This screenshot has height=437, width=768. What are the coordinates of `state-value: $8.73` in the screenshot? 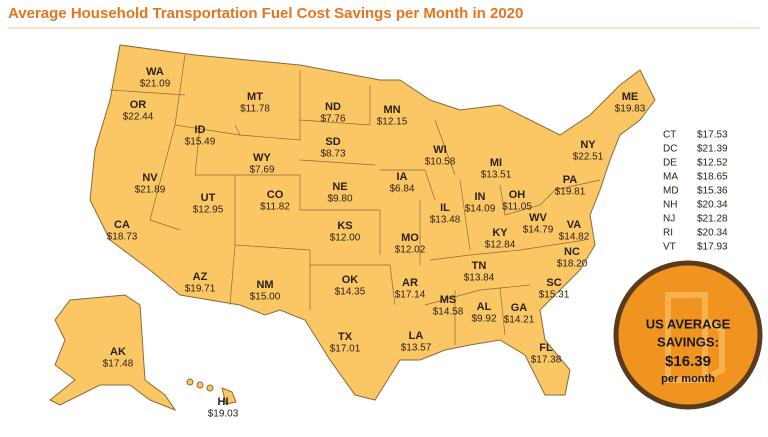 It's located at (332, 154).